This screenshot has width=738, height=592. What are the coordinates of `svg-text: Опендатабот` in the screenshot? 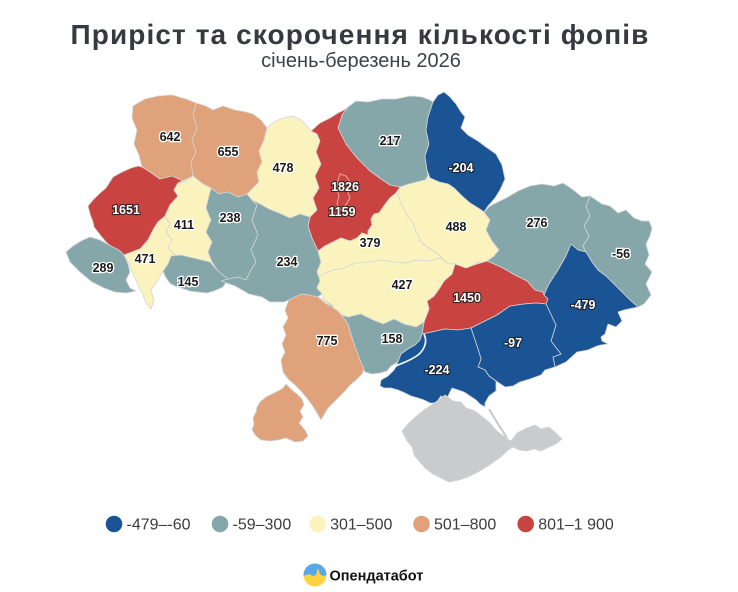 It's located at (377, 577).